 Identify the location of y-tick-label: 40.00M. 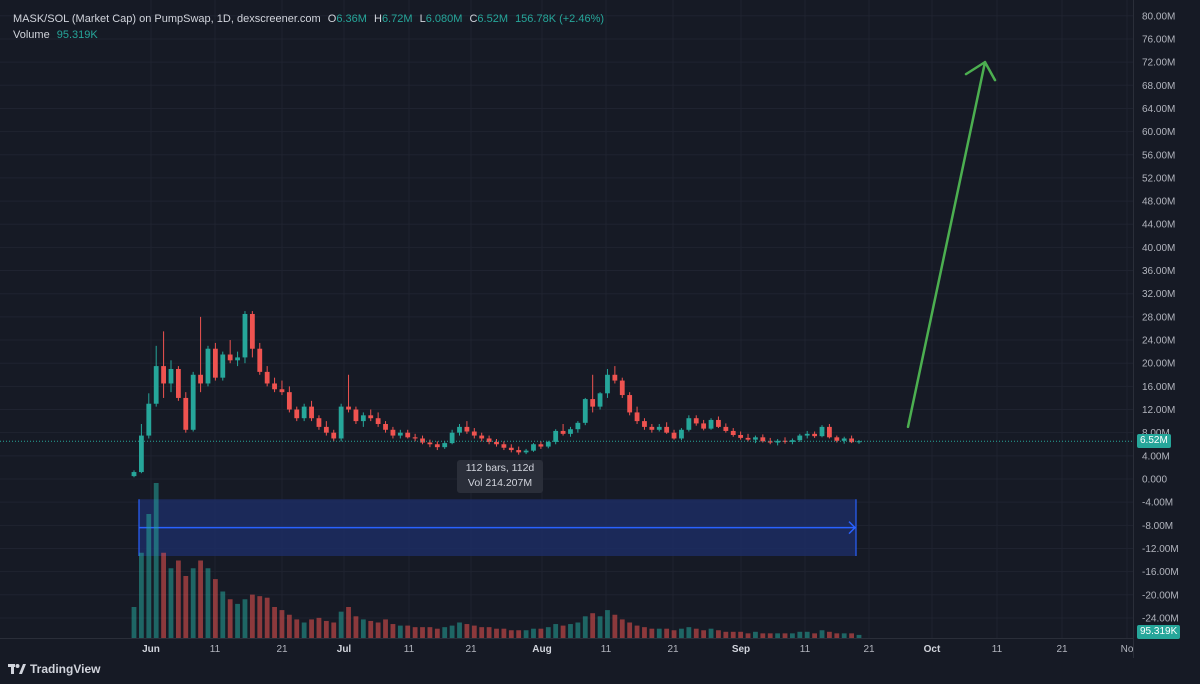
(1158, 248).